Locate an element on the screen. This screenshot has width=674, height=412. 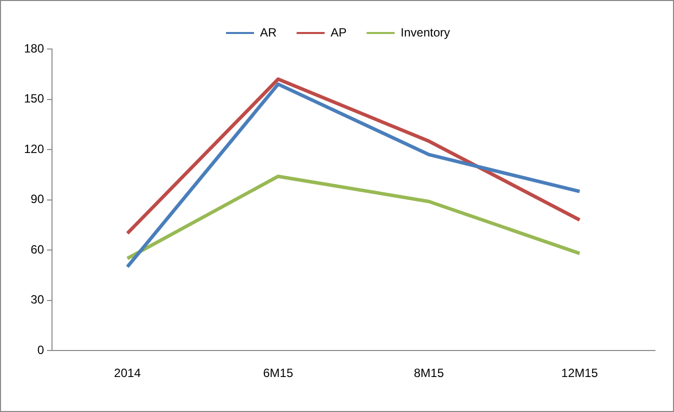
x-tick-label: 12M15 is located at coordinates (579, 373).